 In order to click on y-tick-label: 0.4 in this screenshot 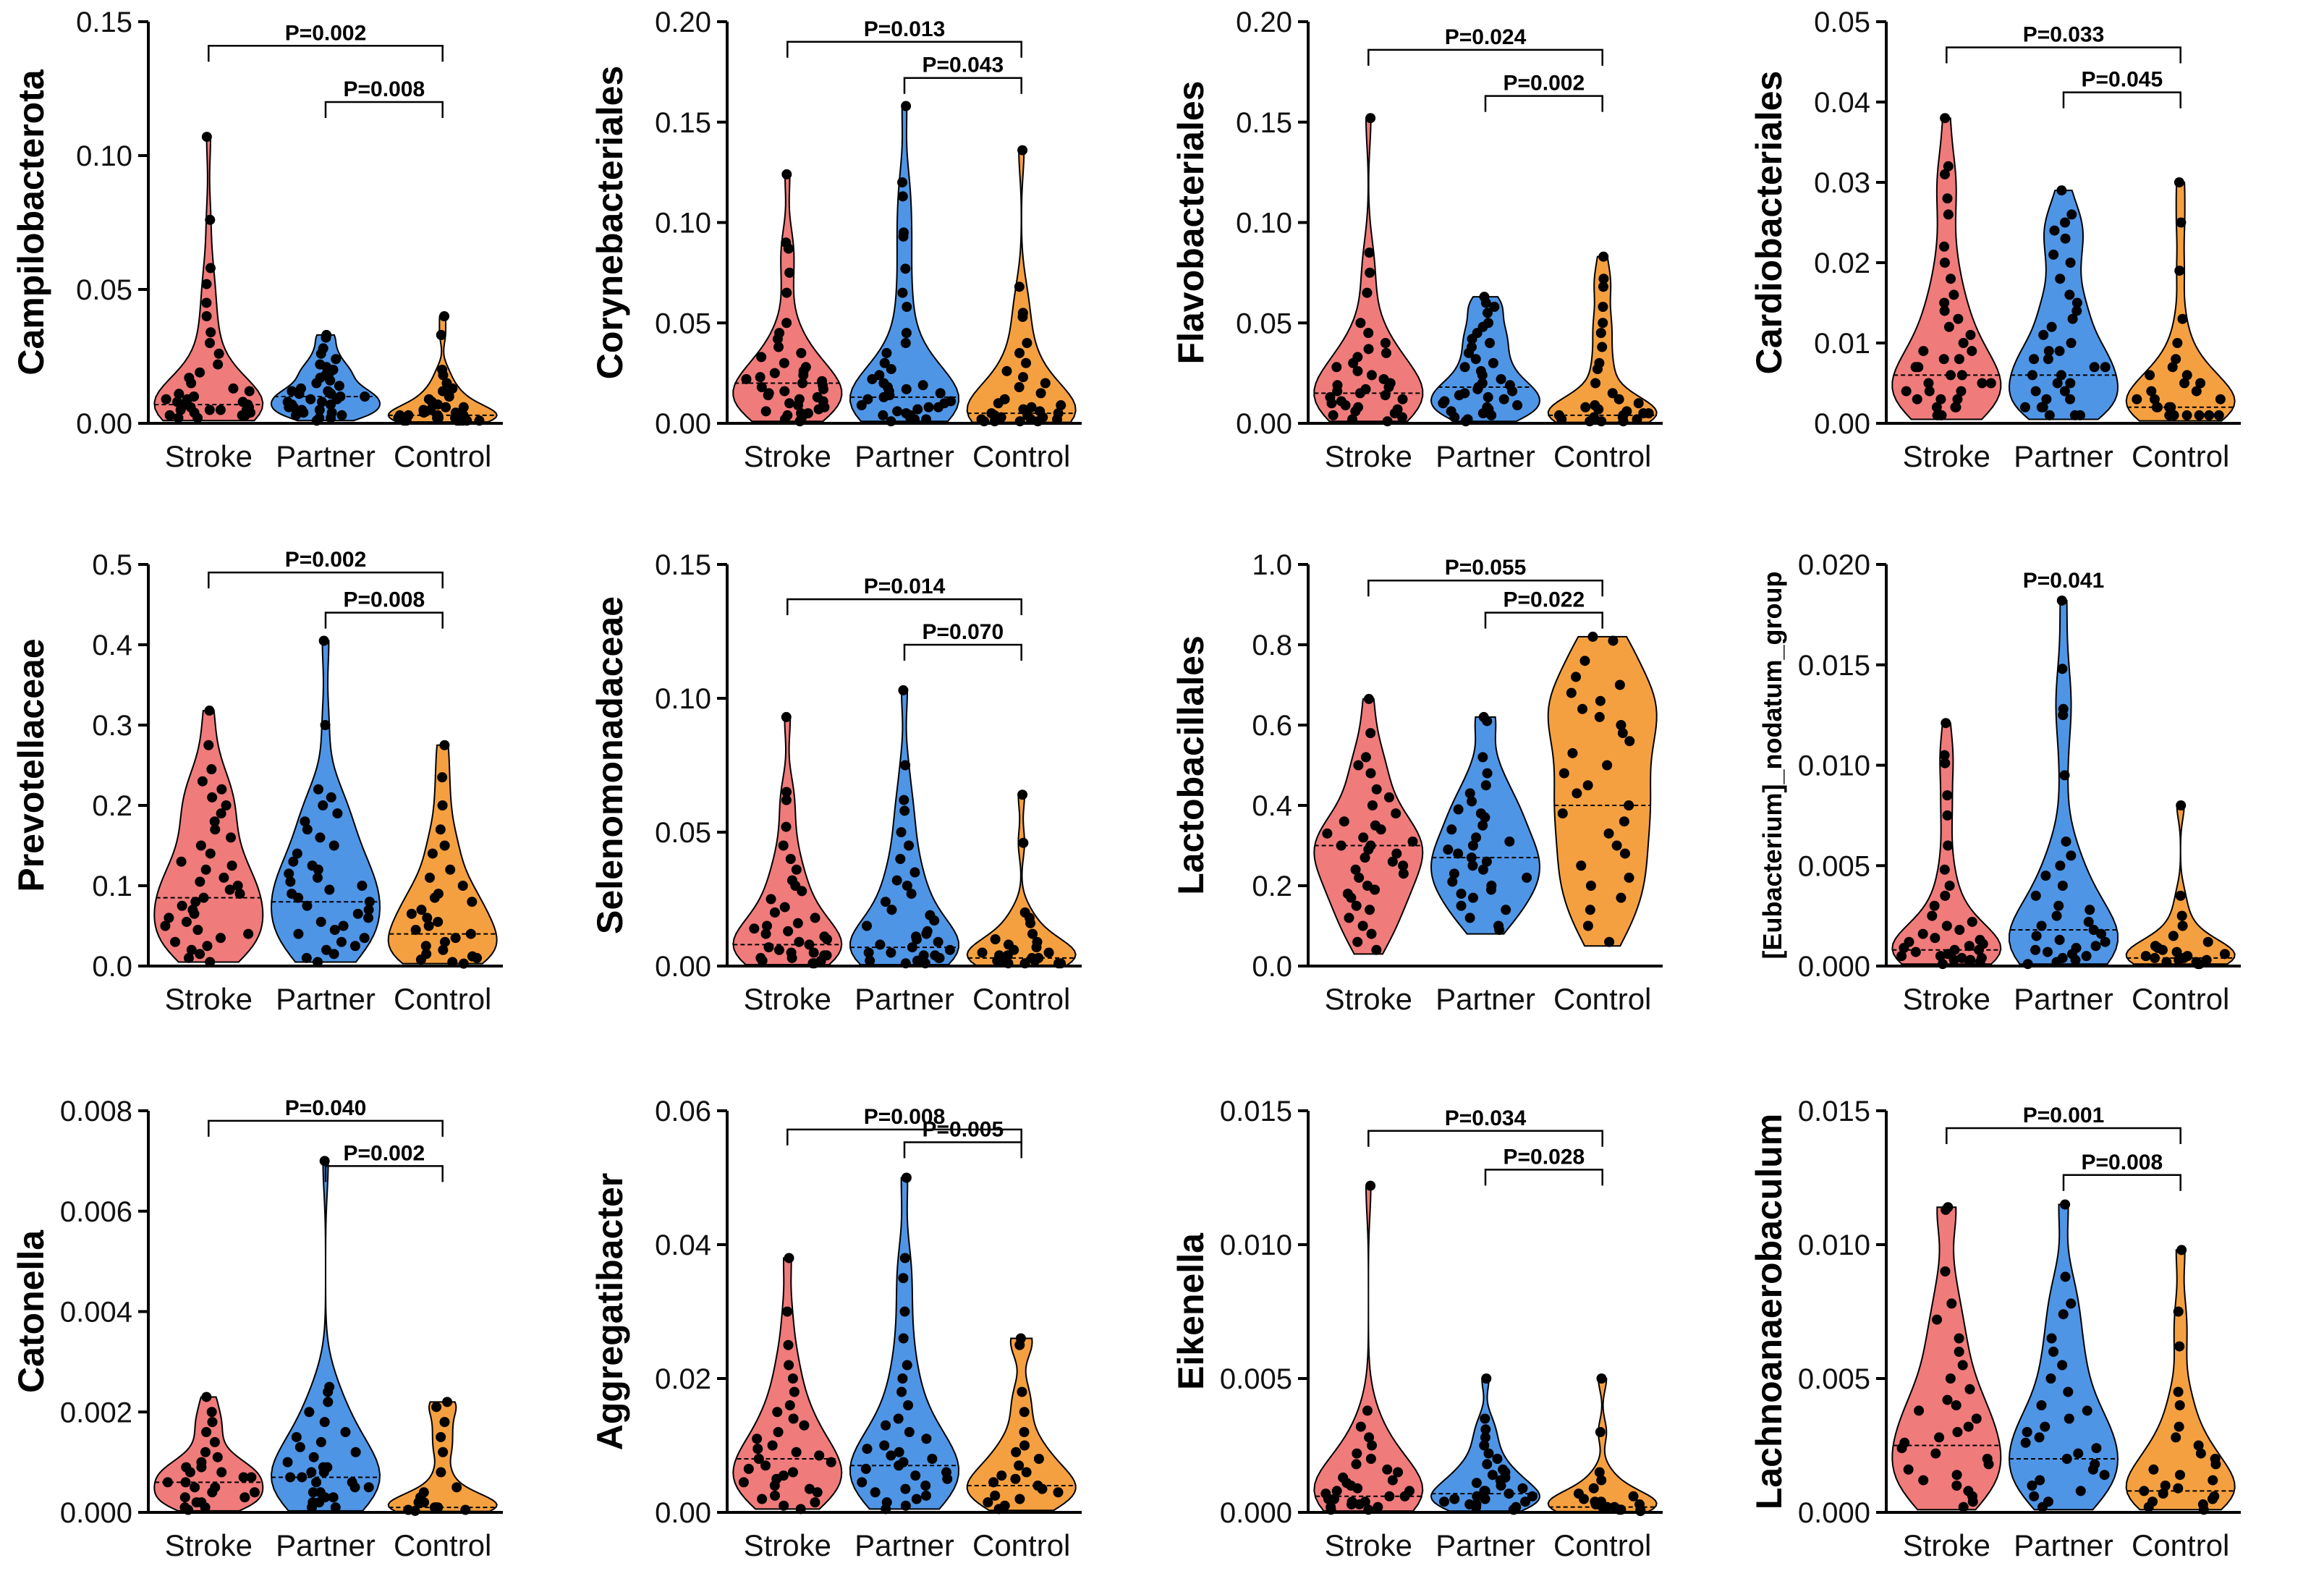, I will do `click(112, 645)`.